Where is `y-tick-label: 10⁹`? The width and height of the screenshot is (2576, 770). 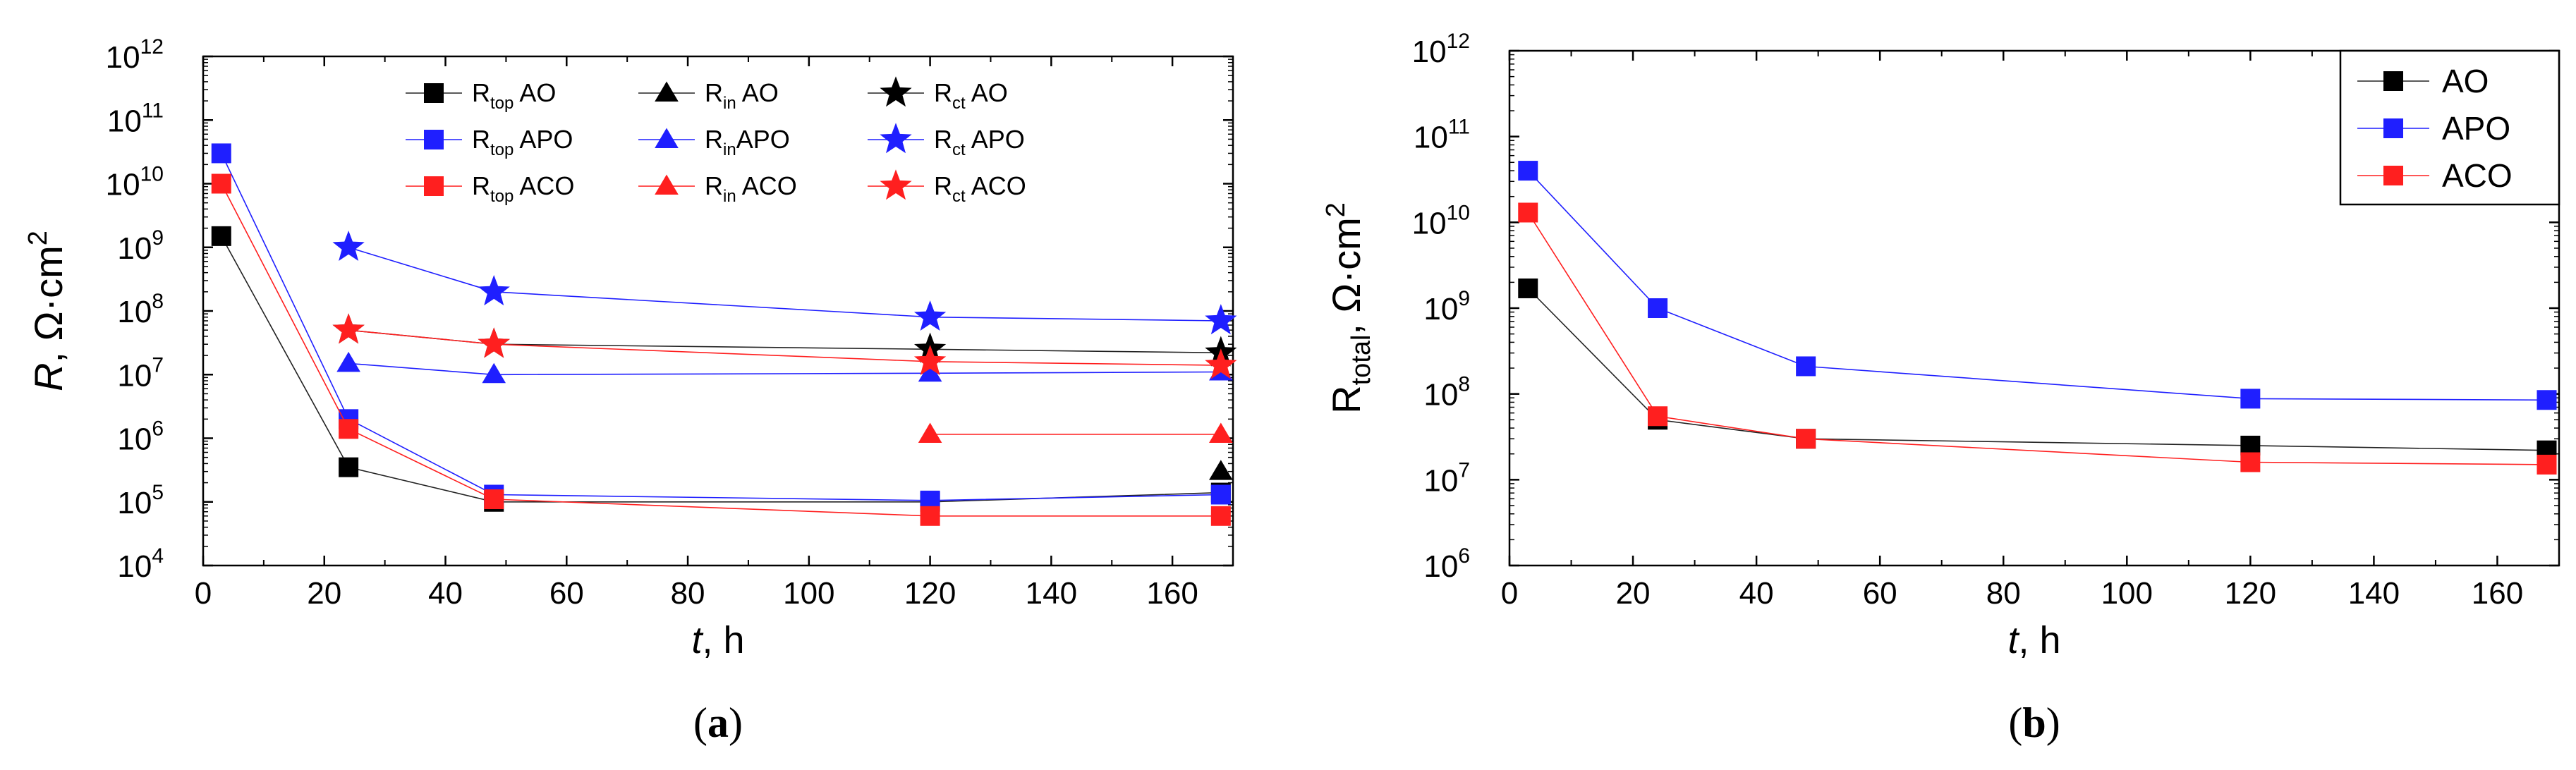
y-tick-label: 10⁹ is located at coordinates (140, 246).